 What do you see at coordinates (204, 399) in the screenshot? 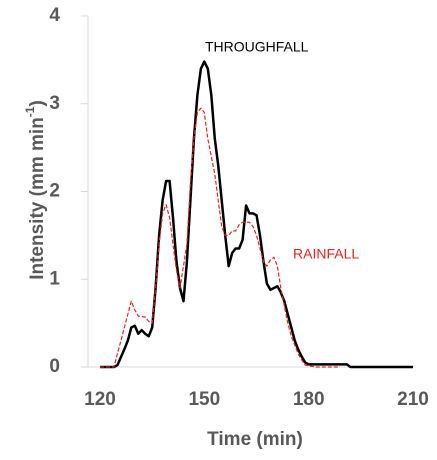
I see `x-tick-label: 150` at bounding box center [204, 399].